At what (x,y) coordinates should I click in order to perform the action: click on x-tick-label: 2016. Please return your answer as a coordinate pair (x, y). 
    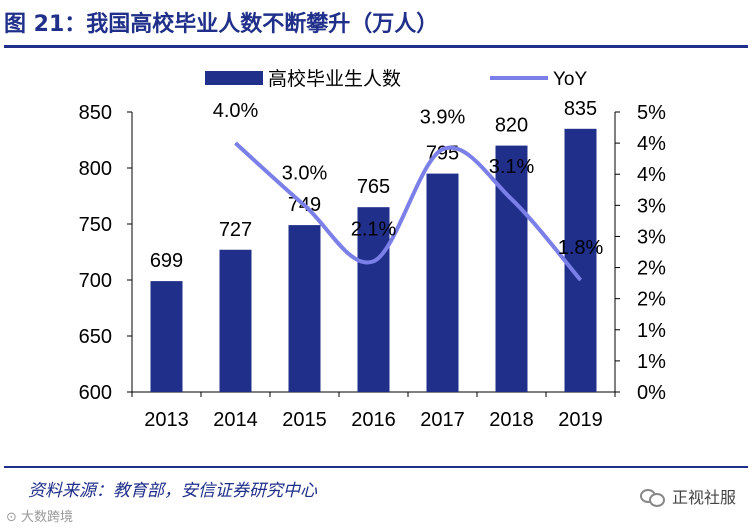
    Looking at the image, I should click on (373, 420).